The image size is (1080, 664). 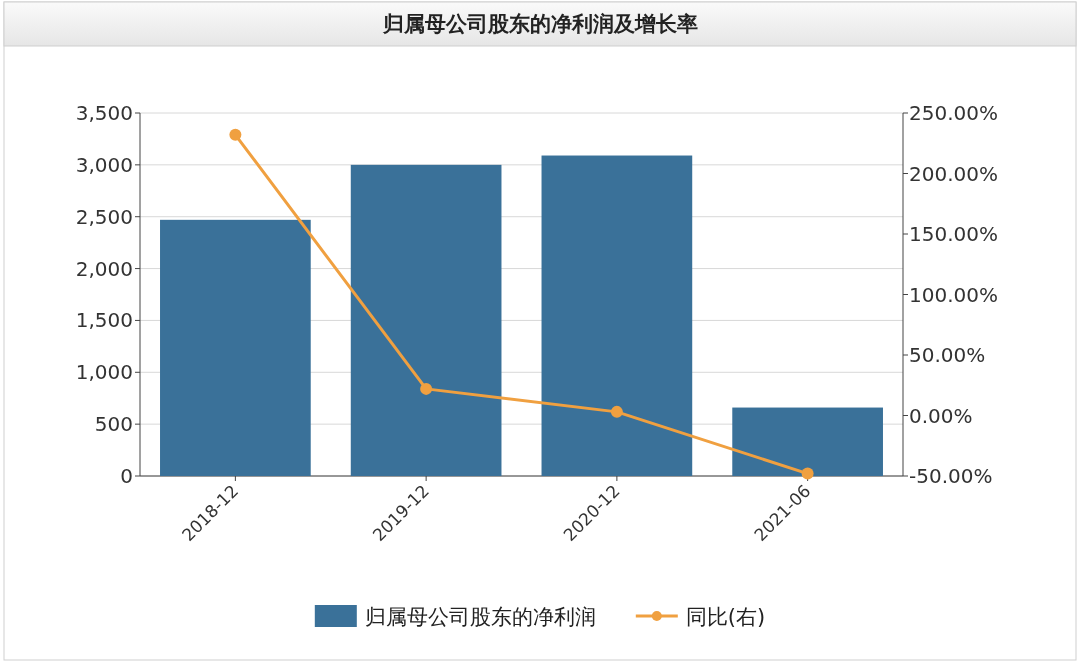 I want to click on y-tick-label: 0, so click(x=126, y=476).